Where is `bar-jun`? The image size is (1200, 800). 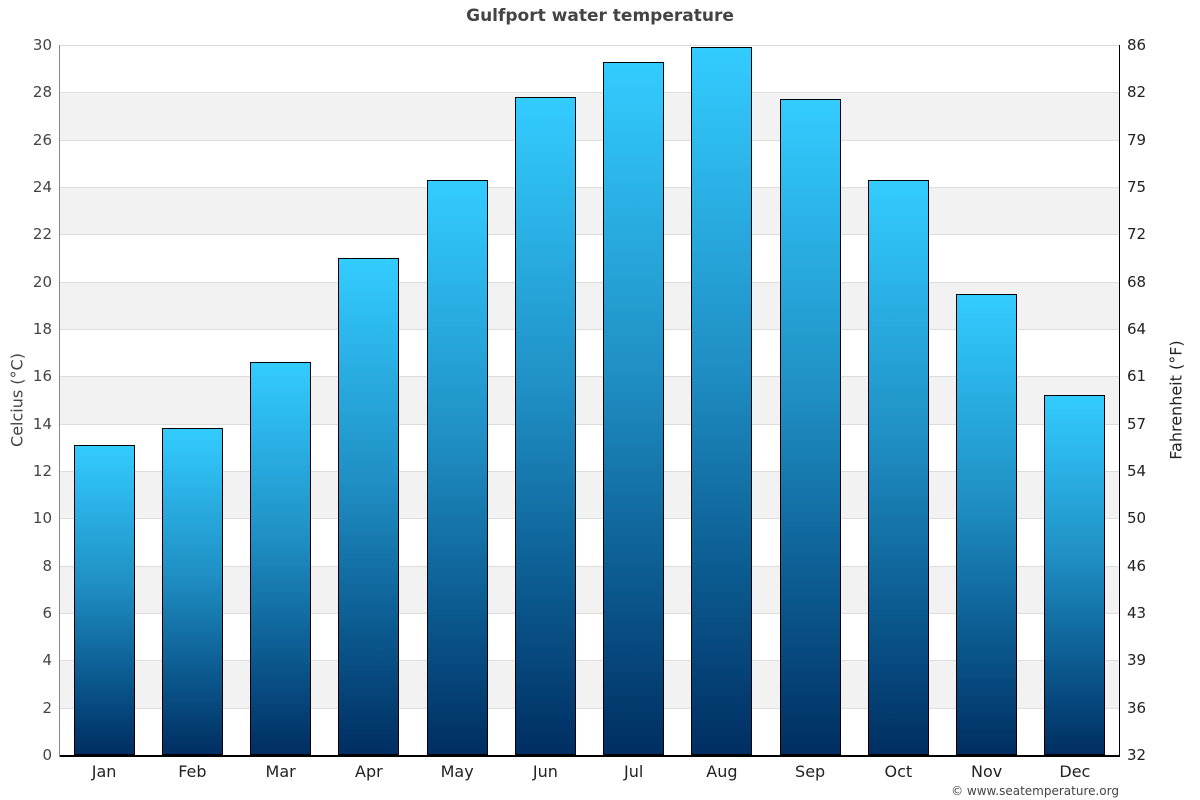 bar-jun is located at coordinates (545, 426).